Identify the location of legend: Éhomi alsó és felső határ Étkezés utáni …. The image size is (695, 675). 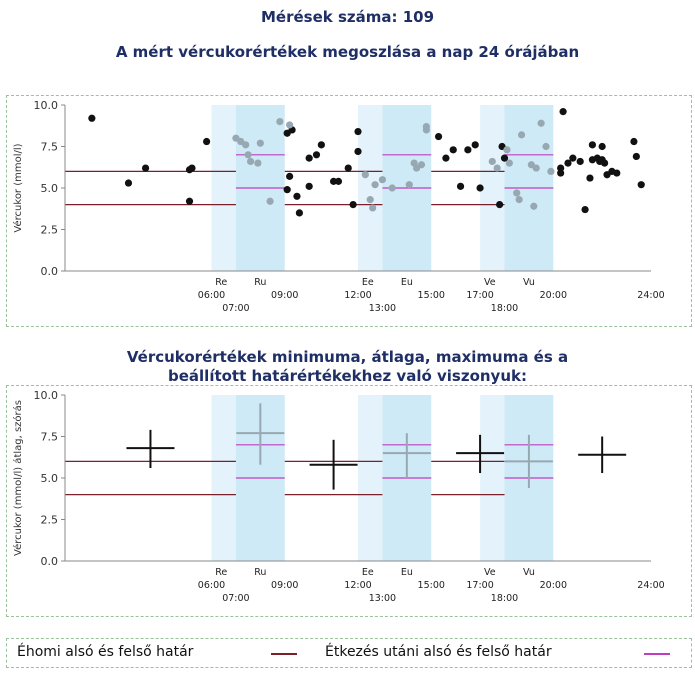
(349, 653).